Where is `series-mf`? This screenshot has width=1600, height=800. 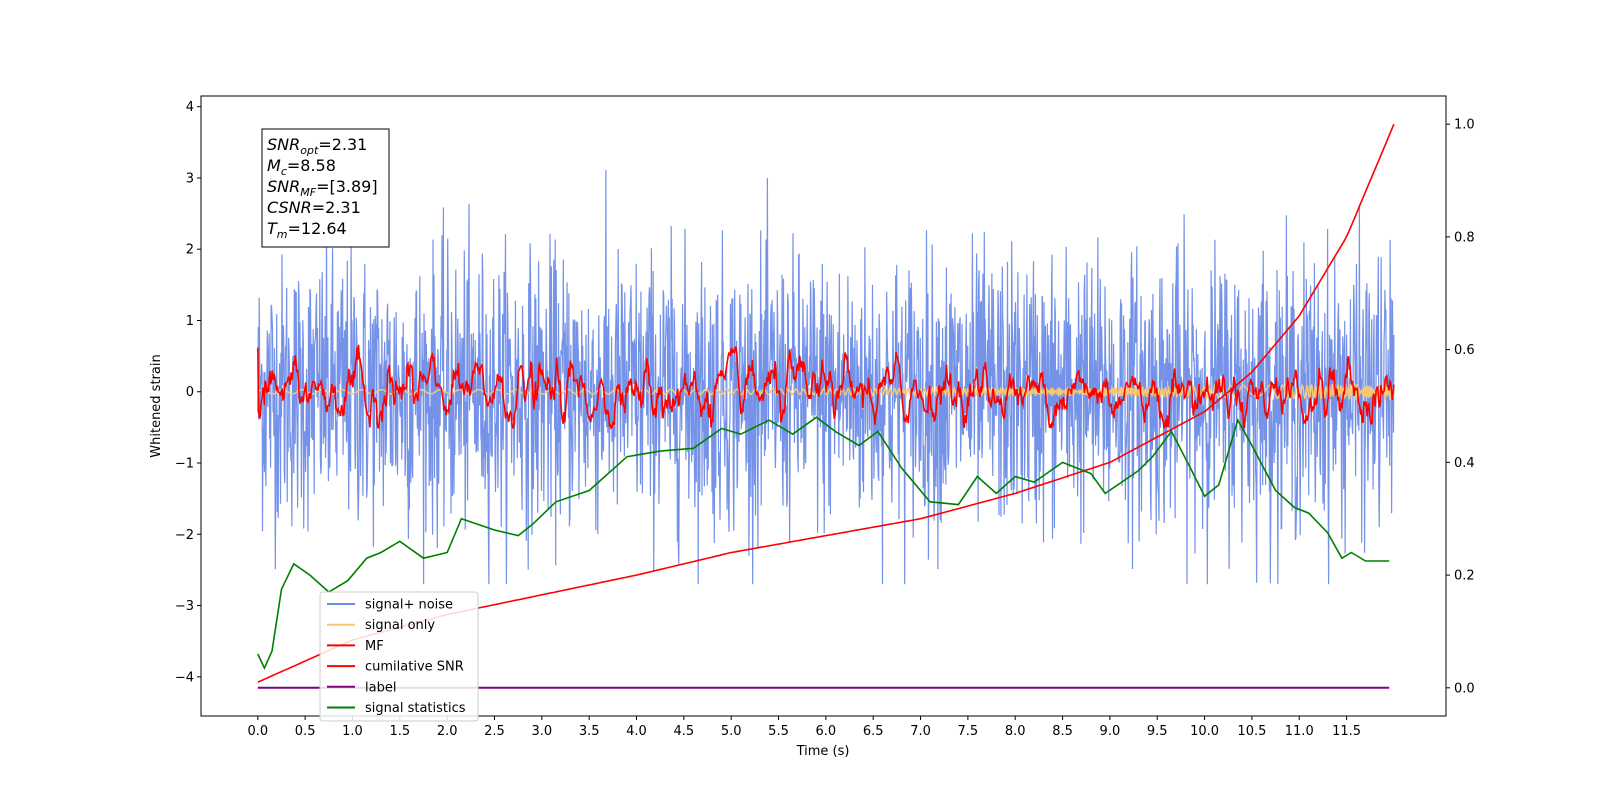
series-mf is located at coordinates (826, 387).